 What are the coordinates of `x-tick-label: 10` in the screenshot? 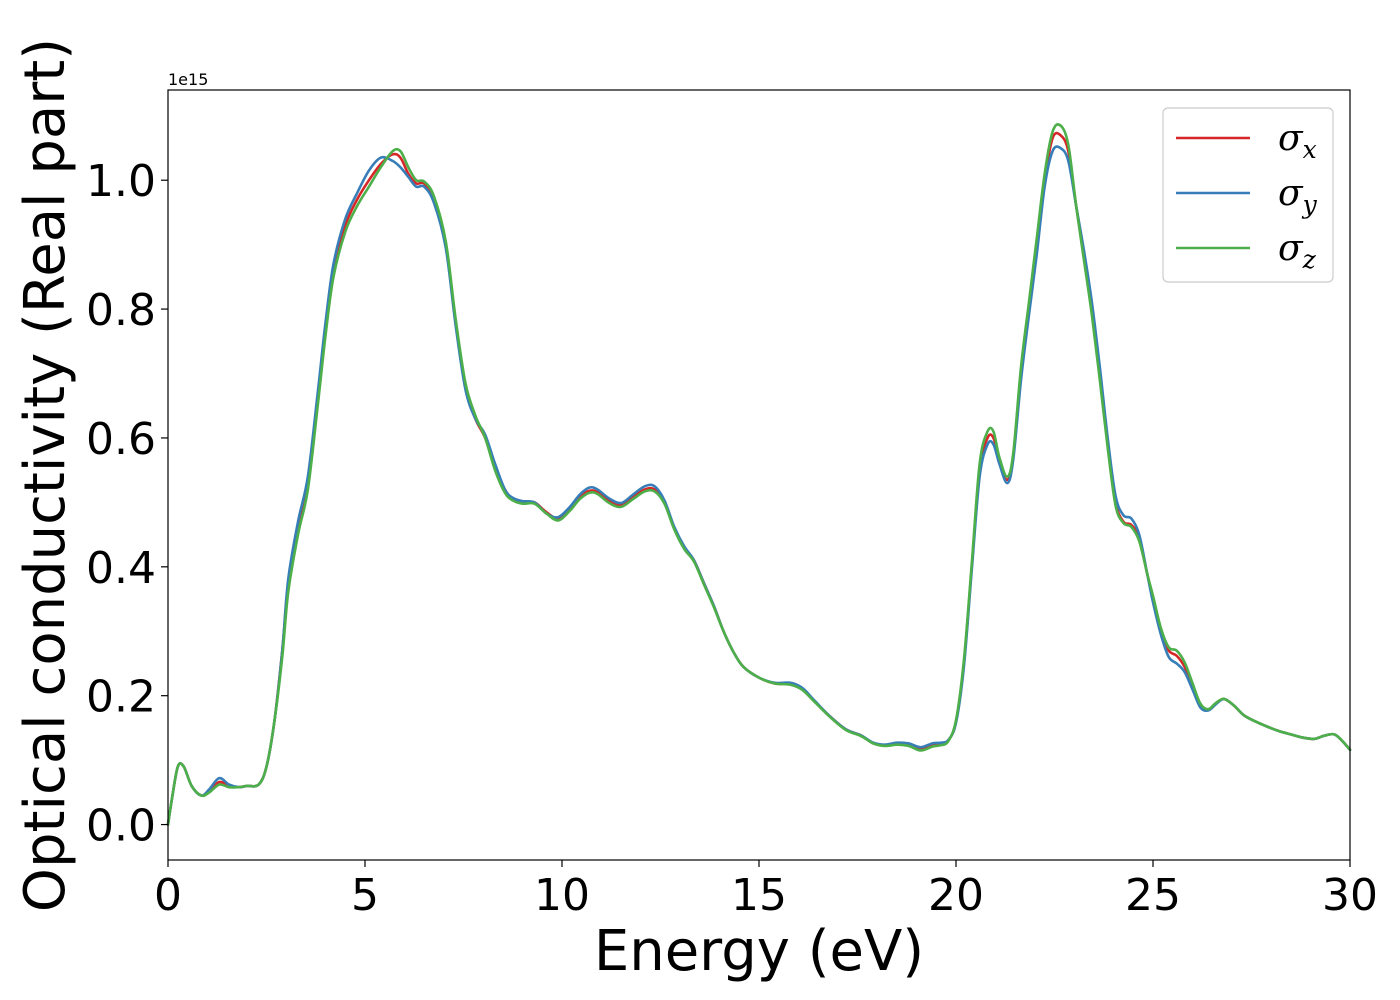 It's located at (562, 895).